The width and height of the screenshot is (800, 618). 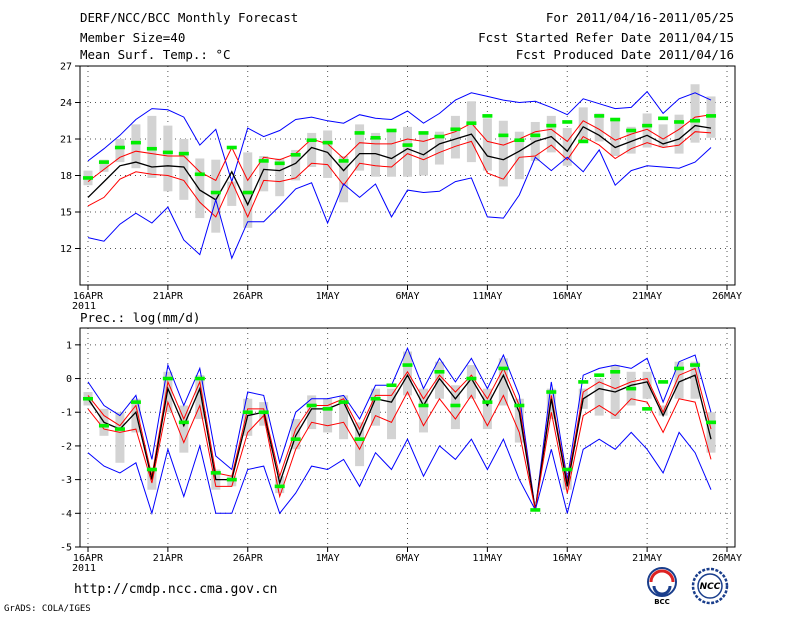 I want to click on y-tick-label: 18, so click(x=66, y=176).